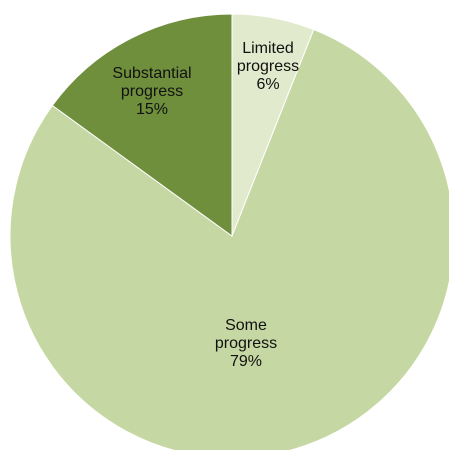 This screenshot has height=450, width=449. What do you see at coordinates (246, 325) in the screenshot?
I see `pie-label-line: Some` at bounding box center [246, 325].